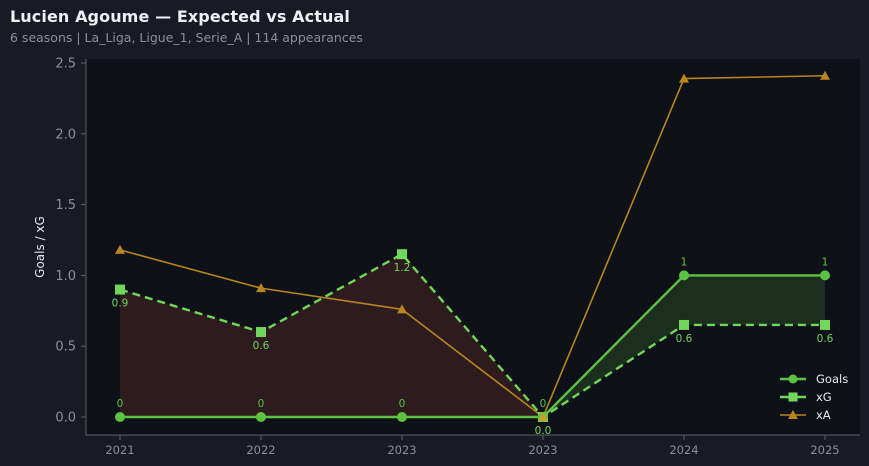 This screenshot has height=466, width=869. Describe the element at coordinates (65, 276) in the screenshot. I see `y-tick-label: 1.0` at that location.